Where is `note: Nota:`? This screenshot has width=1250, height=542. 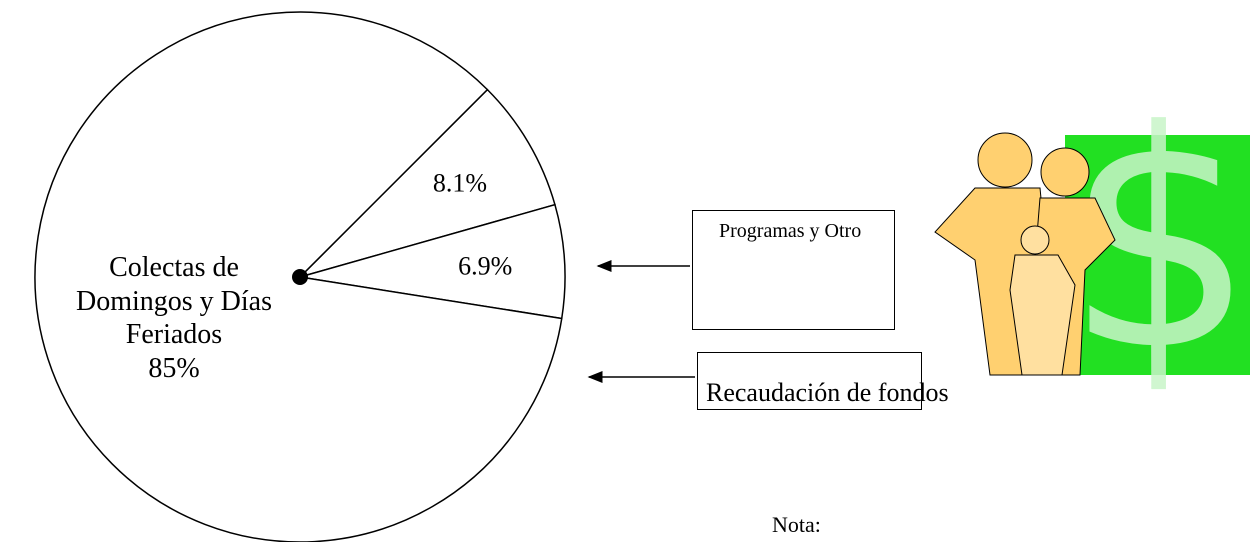
note: Nota: is located at coordinates (796, 524).